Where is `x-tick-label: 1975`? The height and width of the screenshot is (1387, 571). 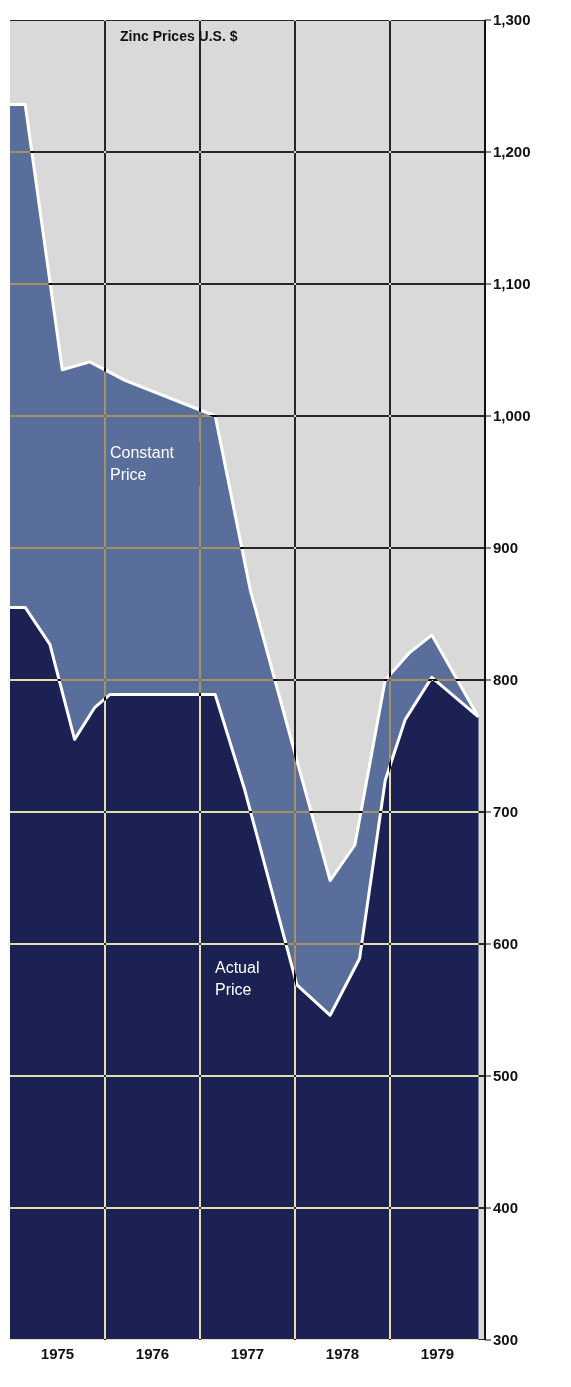
x-tick-label: 1975 is located at coordinates (57, 1353).